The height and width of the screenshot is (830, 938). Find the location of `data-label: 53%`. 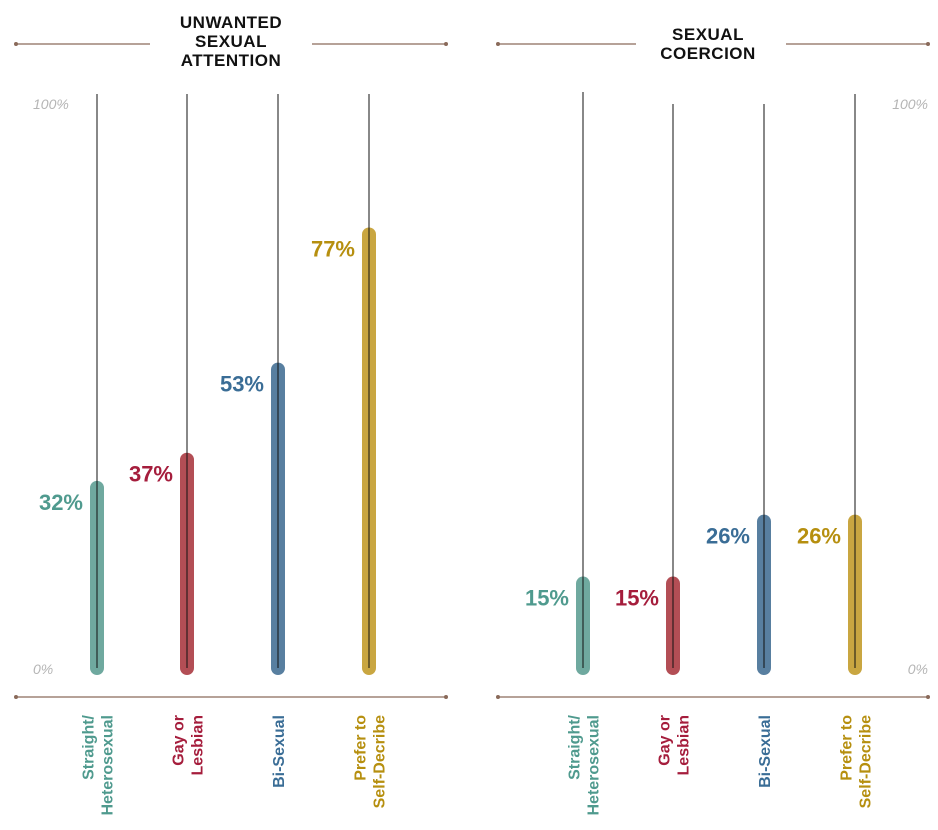

data-label: 53% is located at coordinates (242, 384).